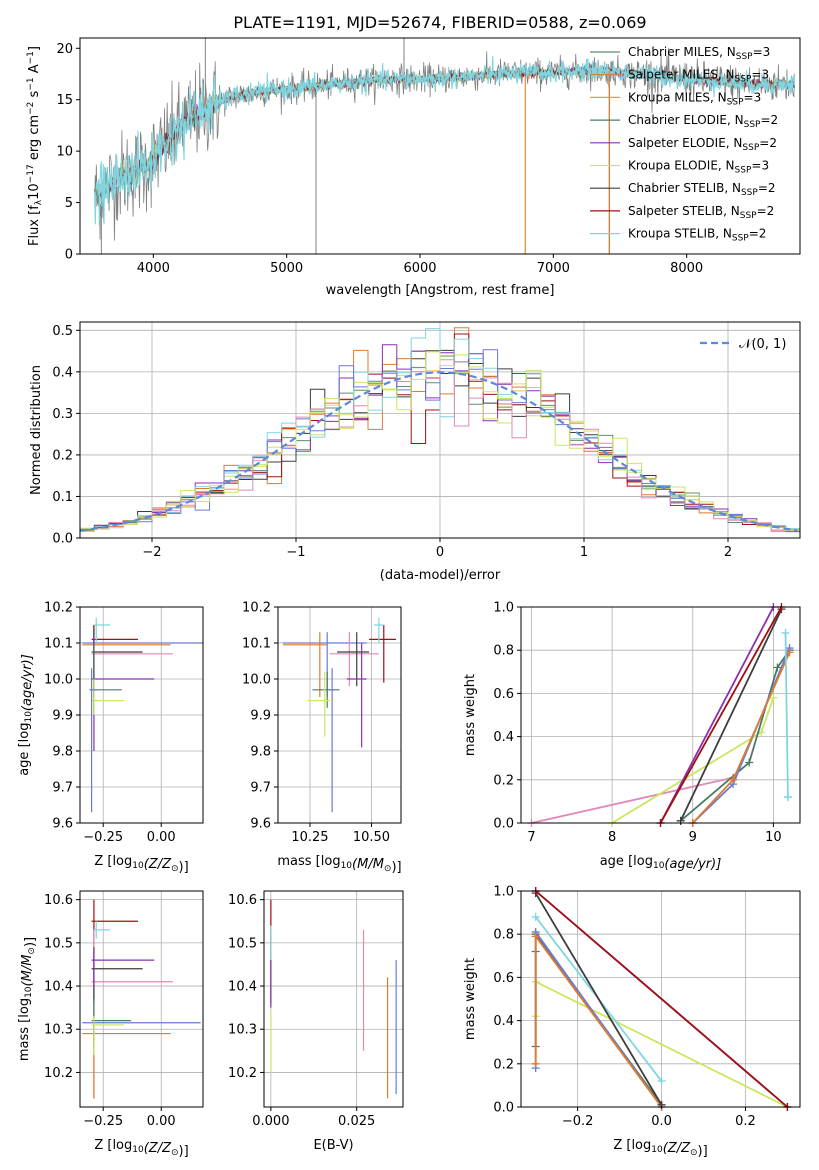 This screenshot has height=1170, width=819. What do you see at coordinates (701, 212) in the screenshot?
I see `legend-label: Salpeter STELIB, NSSP=2` at bounding box center [701, 212].